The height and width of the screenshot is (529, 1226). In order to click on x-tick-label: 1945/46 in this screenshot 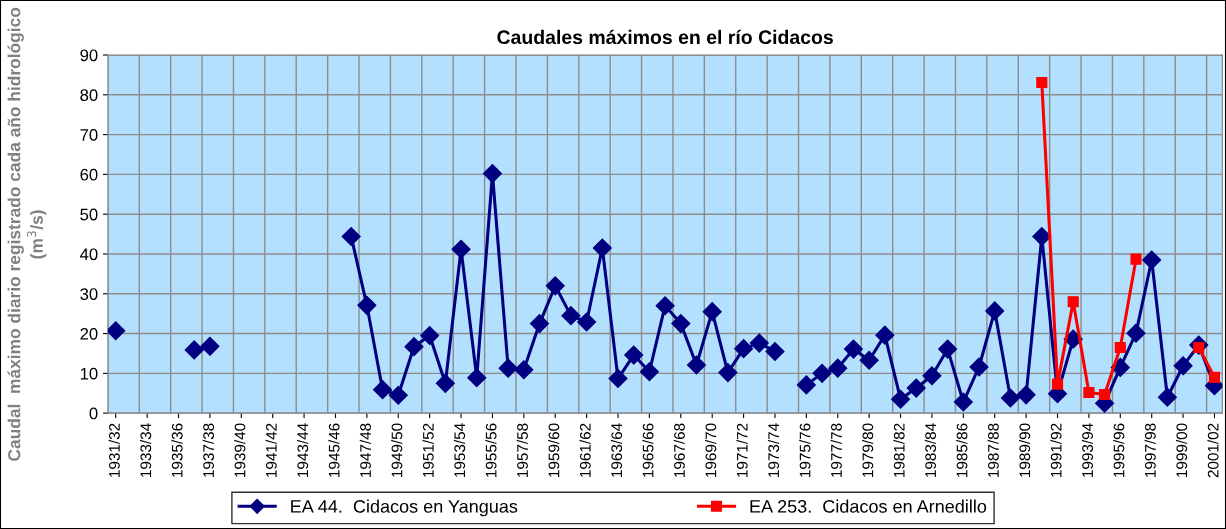, I will do `click(334, 450)`.